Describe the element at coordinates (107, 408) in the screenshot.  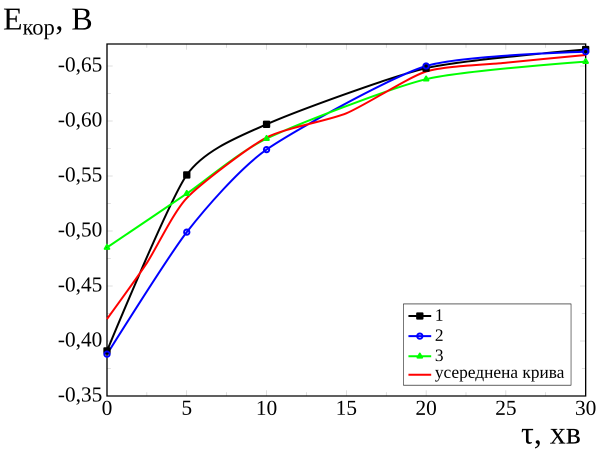
I see `x-tick-label: 0` at that location.